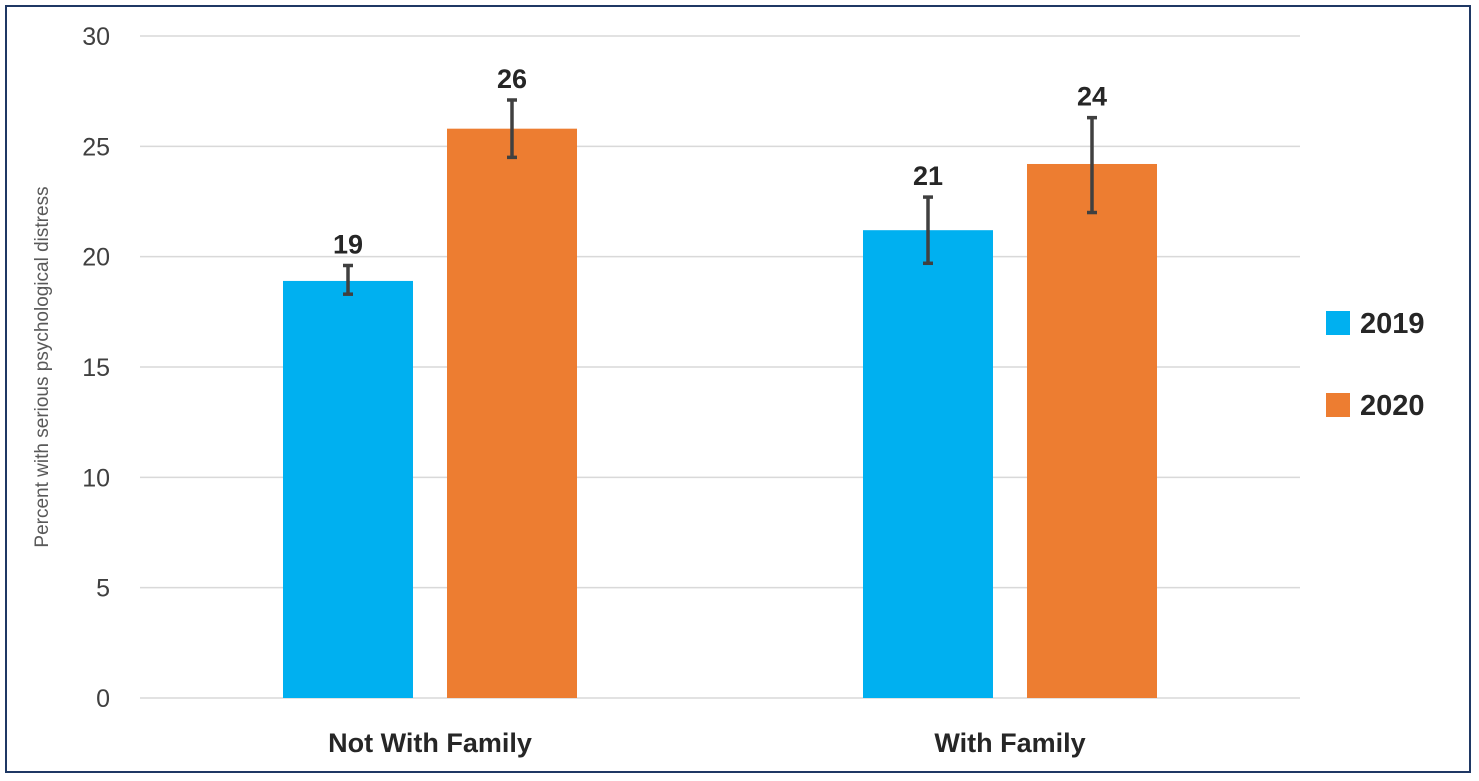  I want to click on legend-swatch-2020, so click(1338, 405).